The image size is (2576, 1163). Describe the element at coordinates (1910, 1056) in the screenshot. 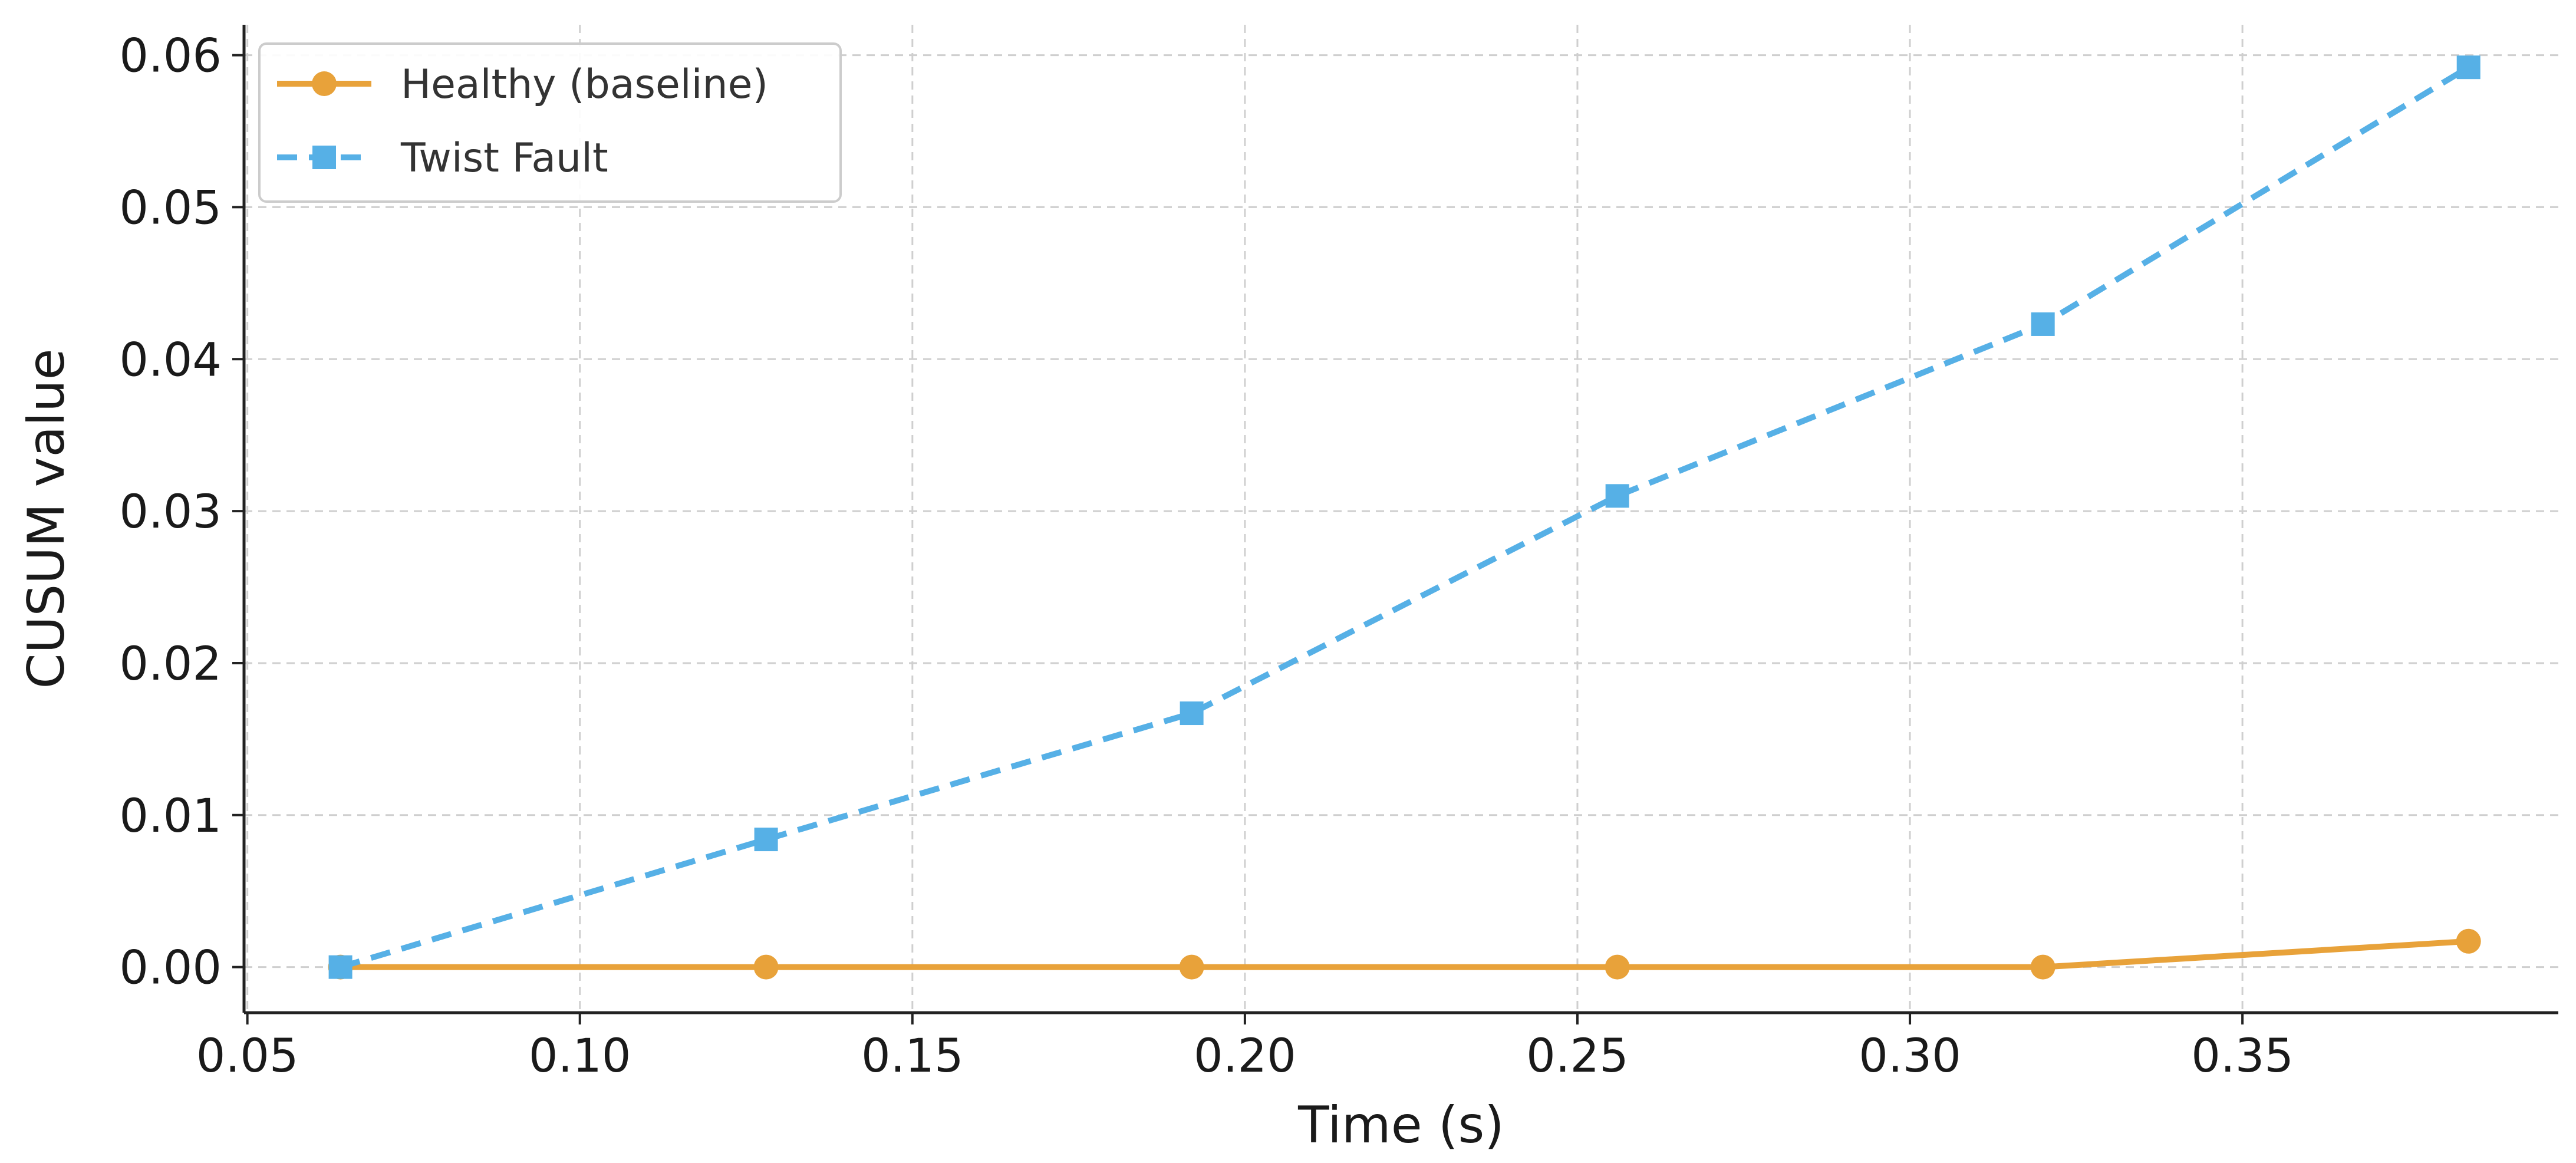

I see `x-tick-label: 0.30` at that location.